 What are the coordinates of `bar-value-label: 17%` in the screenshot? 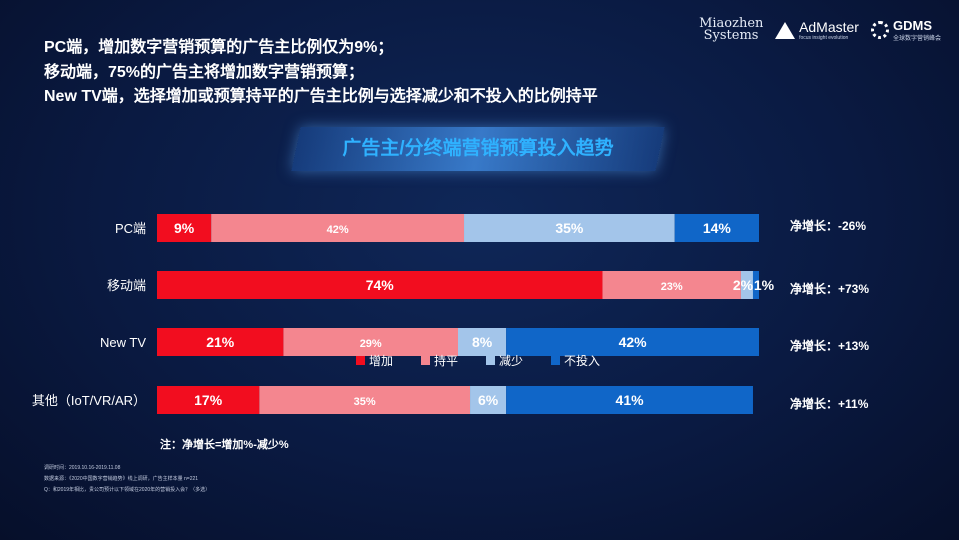 It's located at (208, 400).